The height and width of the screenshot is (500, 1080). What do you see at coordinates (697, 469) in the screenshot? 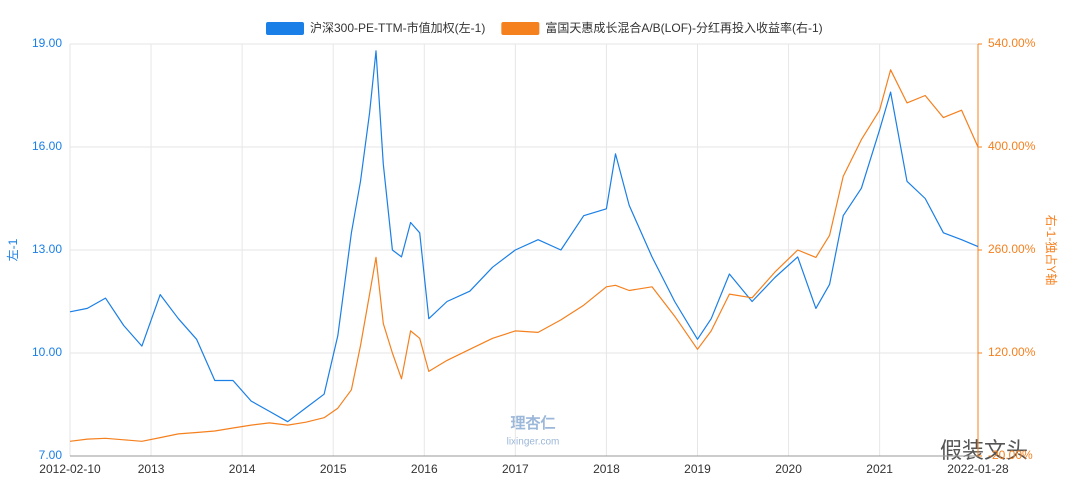
I see `x-tick-label: 2019` at bounding box center [697, 469].